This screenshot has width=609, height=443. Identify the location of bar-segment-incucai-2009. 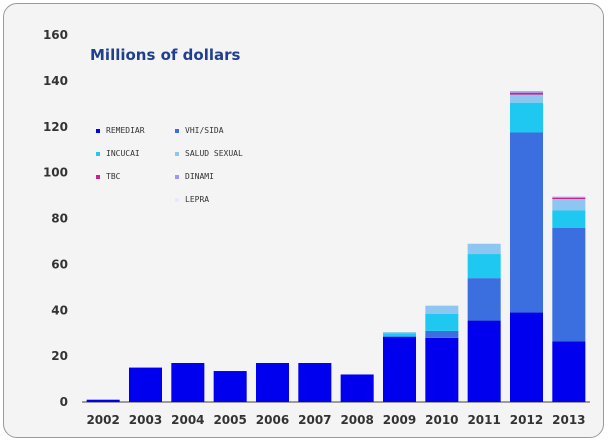
(399, 335).